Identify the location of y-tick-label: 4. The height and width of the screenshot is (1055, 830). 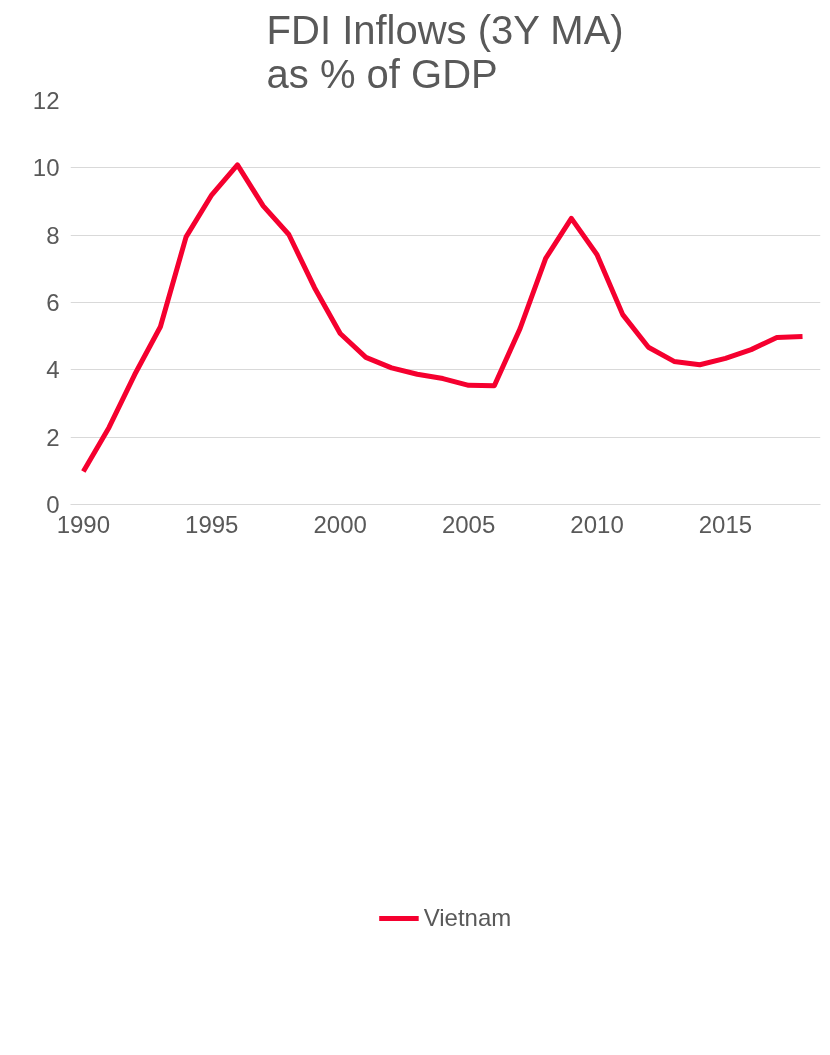
(53, 370).